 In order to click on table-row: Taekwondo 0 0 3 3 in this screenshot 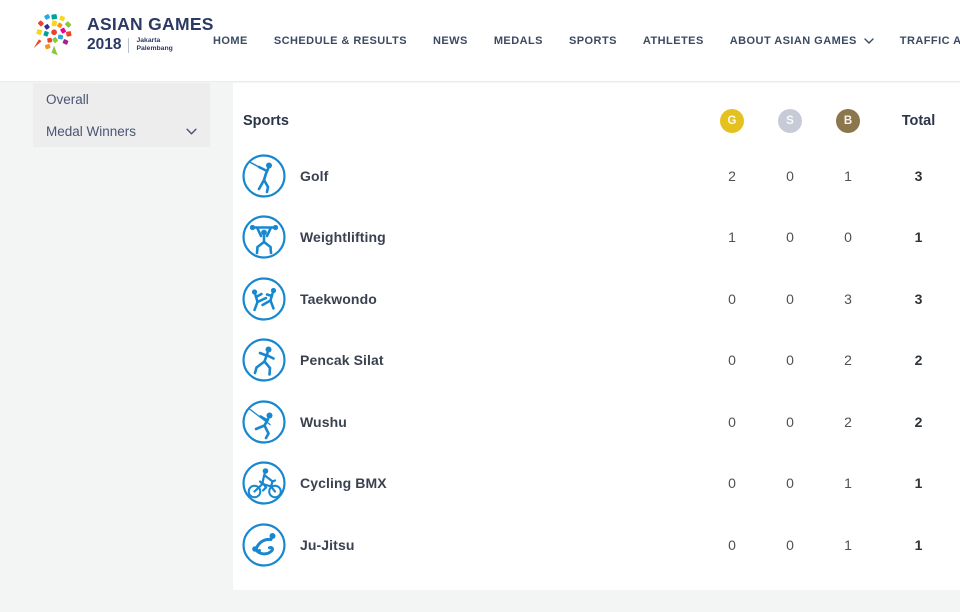, I will do `click(596, 299)`.